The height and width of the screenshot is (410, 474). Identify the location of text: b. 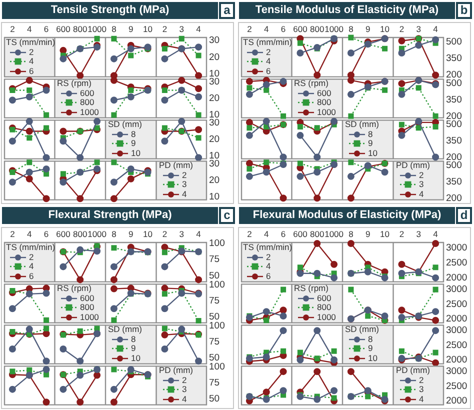
(464, 10).